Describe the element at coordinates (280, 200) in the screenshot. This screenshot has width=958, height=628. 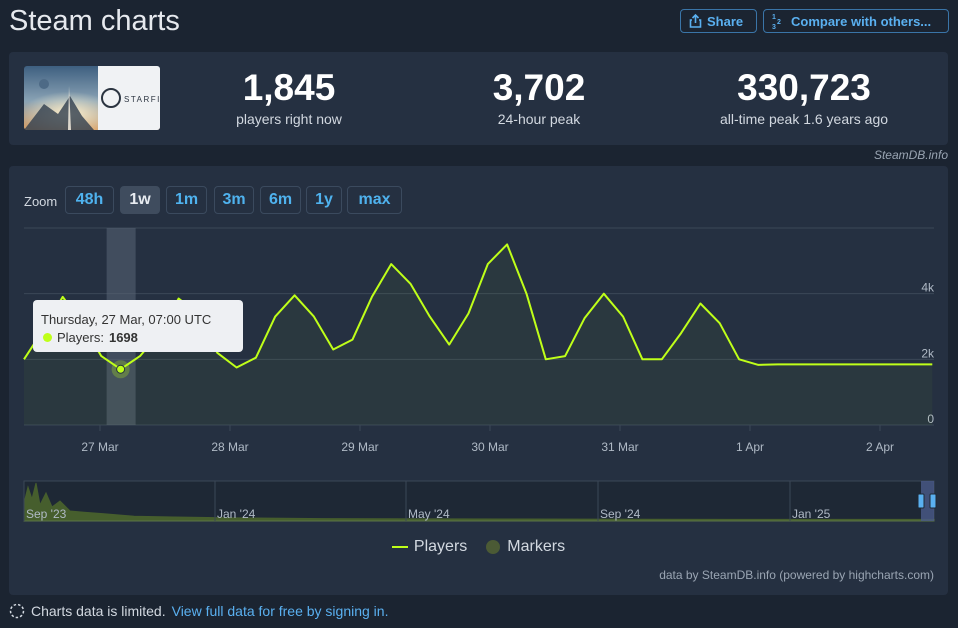
I see `zoom-6m-button: 6m` at that location.